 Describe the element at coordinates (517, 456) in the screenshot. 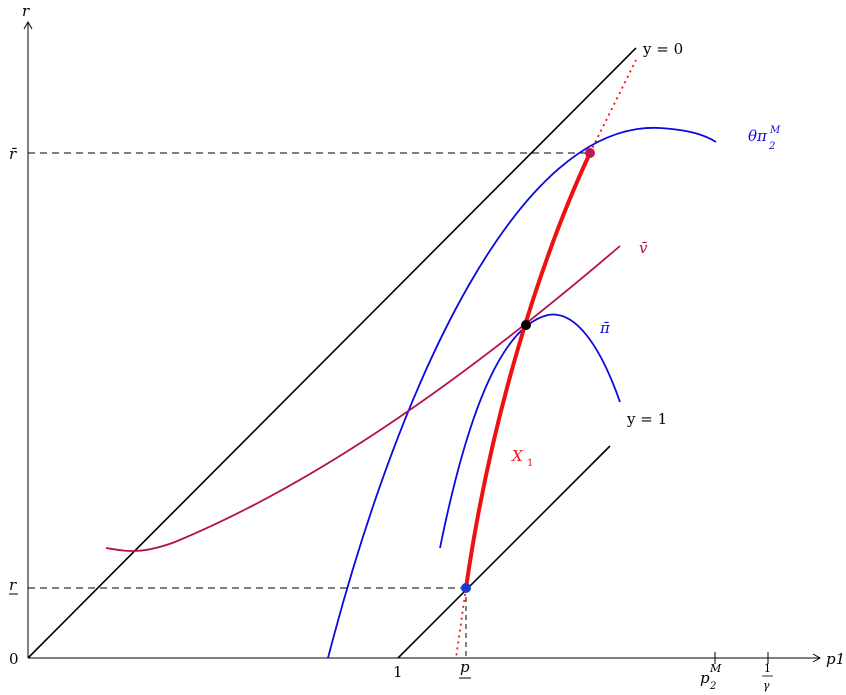

I see `label-x1: X` at that location.